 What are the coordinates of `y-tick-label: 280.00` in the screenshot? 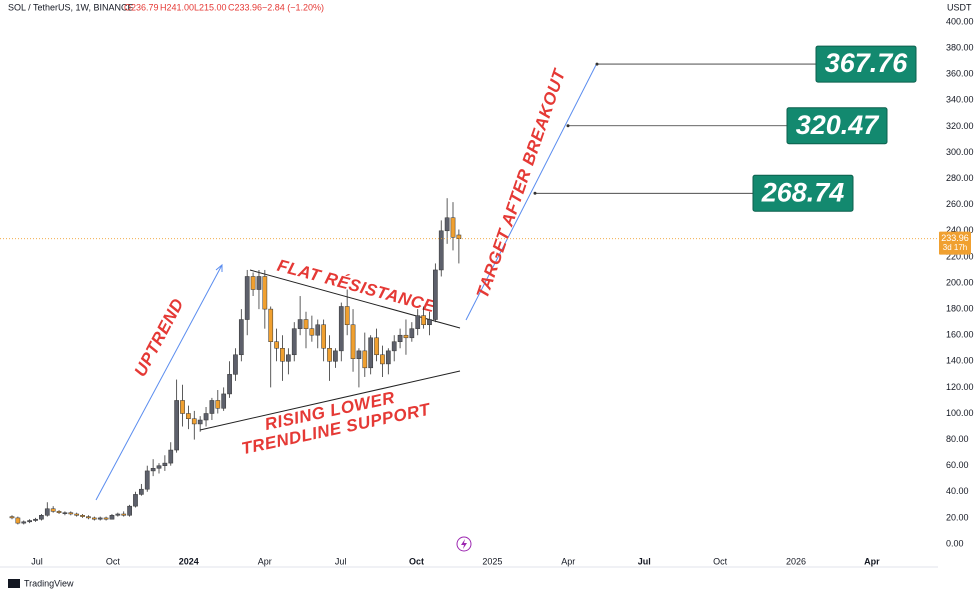 It's located at (960, 178).